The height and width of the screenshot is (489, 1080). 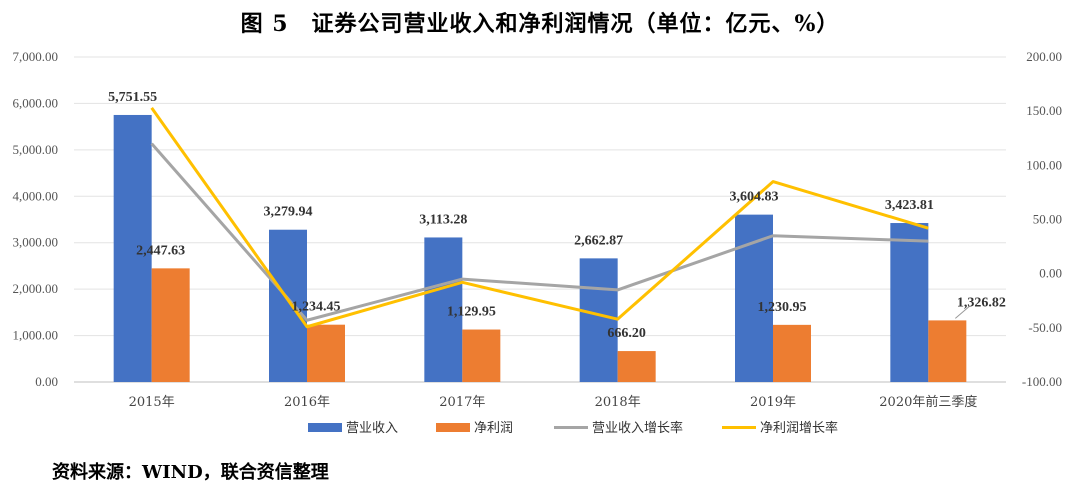 What do you see at coordinates (981, 302) in the screenshot?
I see `profit-data-label: 1,326.82` at bounding box center [981, 302].